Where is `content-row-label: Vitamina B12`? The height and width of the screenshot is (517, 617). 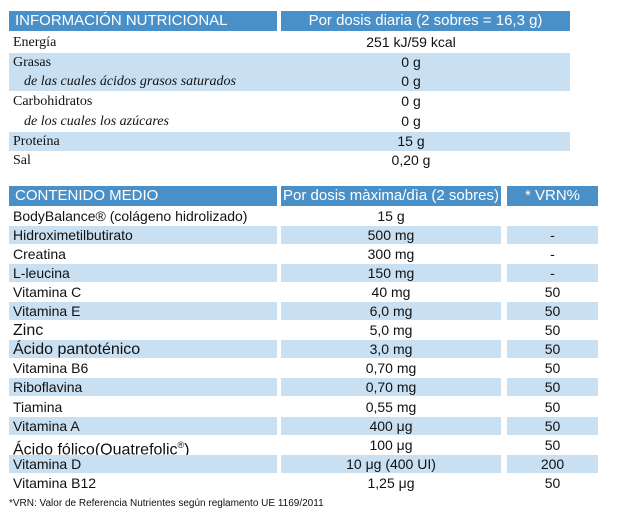
content-row-label: Vitamina B12 is located at coordinates (55, 483).